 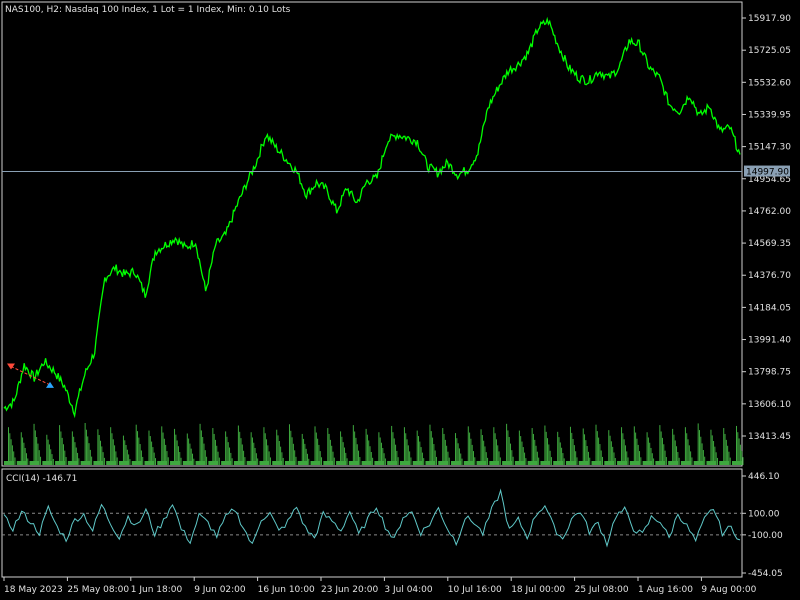 What do you see at coordinates (50, 384) in the screenshot?
I see `buy-arrow-icon` at bounding box center [50, 384].